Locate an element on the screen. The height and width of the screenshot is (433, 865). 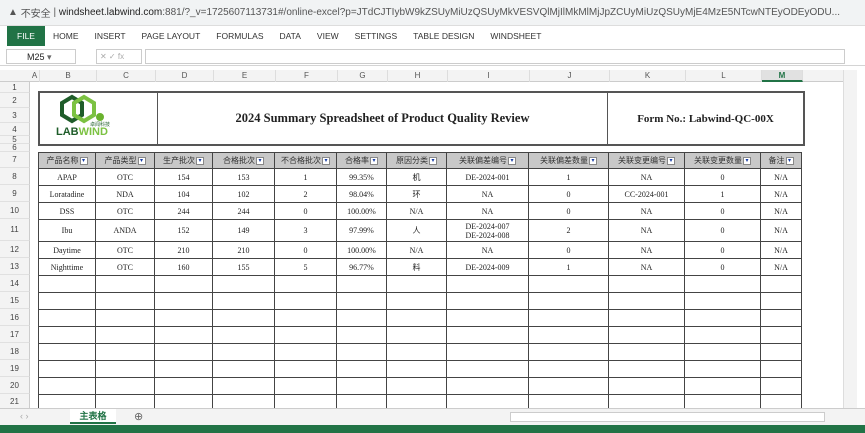
table-cell: DE-2024-009 is located at coordinates (487, 267).